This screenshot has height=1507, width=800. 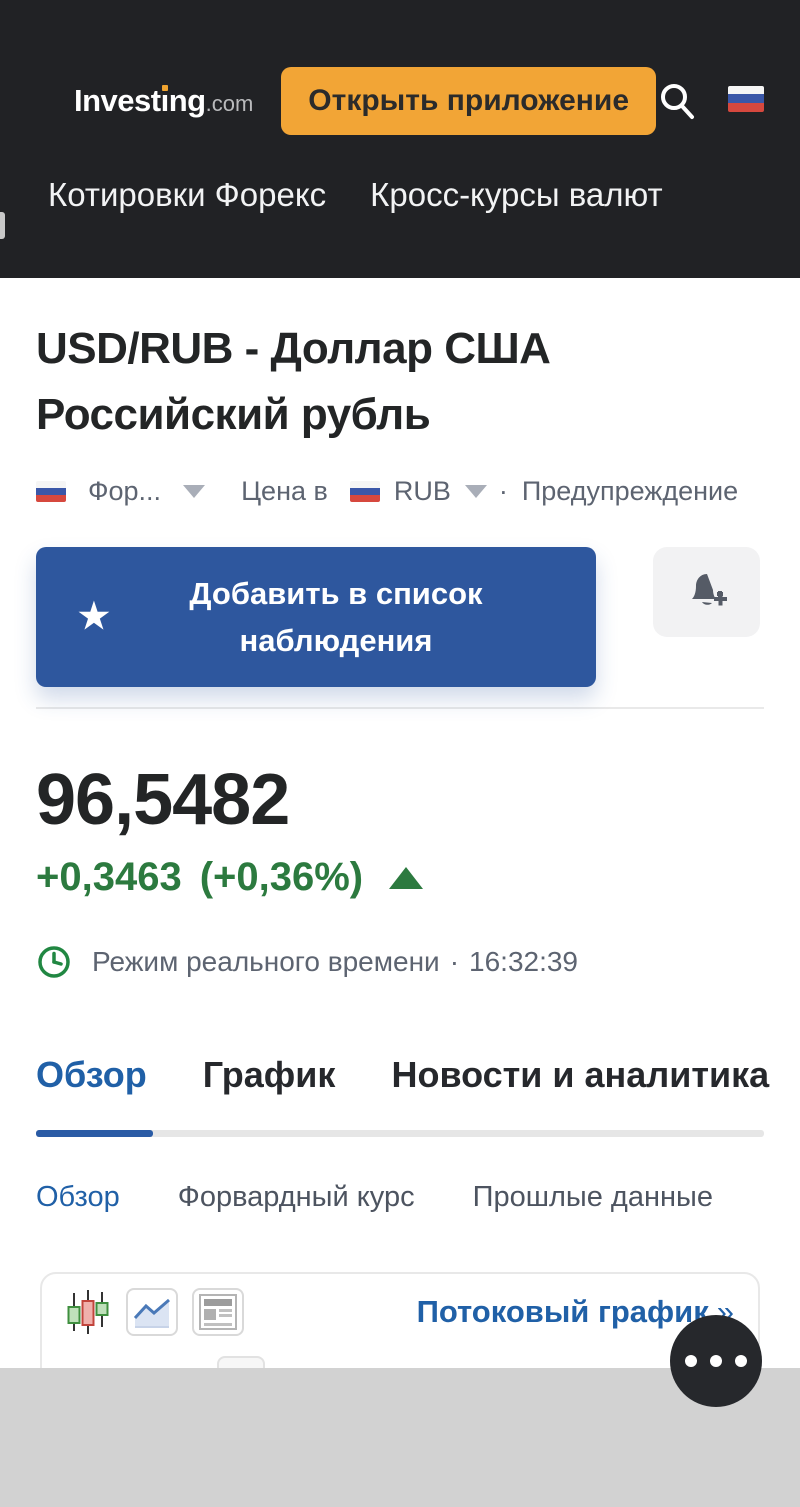 I want to click on subtab-overview: Обзор, so click(x=78, y=1197).